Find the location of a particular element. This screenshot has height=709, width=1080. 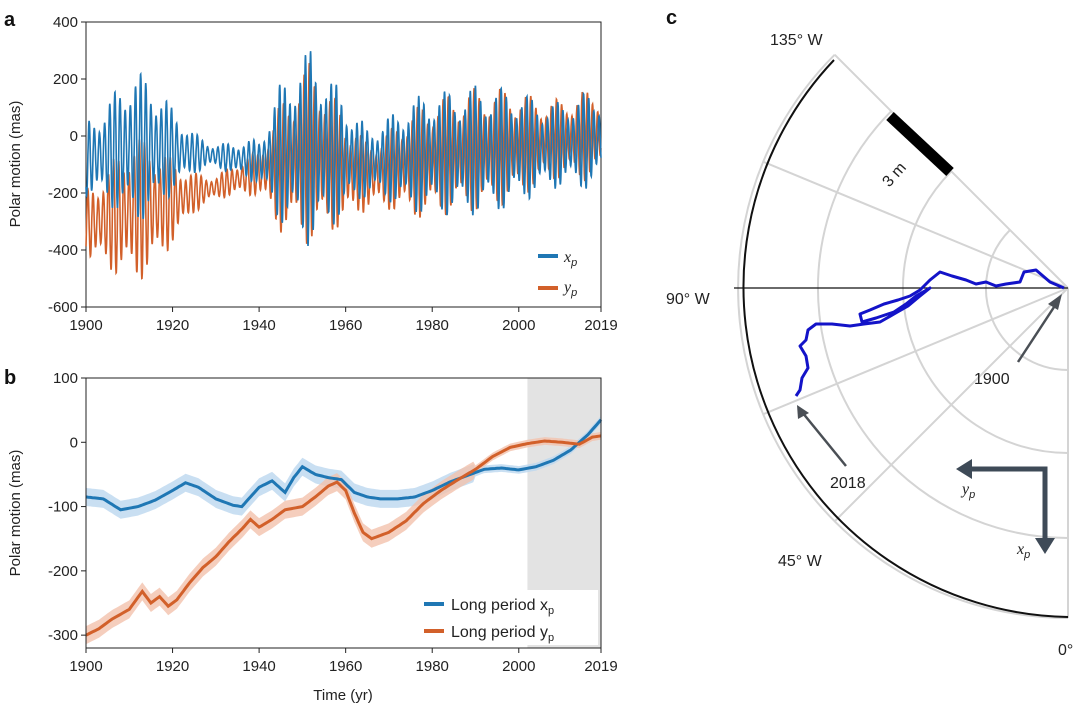

panel-a-x-tick-label: 1940 is located at coordinates (258, 325).